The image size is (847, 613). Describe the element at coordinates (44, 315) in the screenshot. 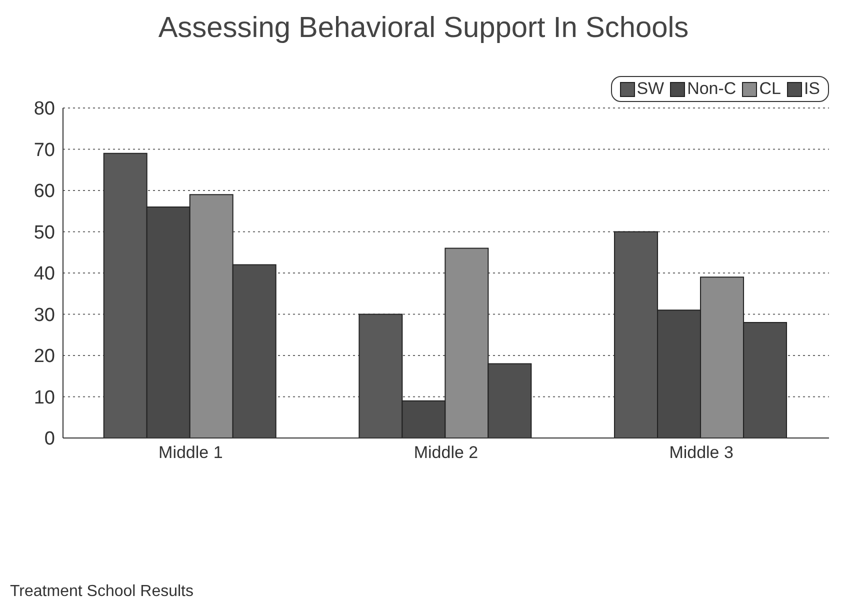

I see `y-tick-label: 30` at that location.